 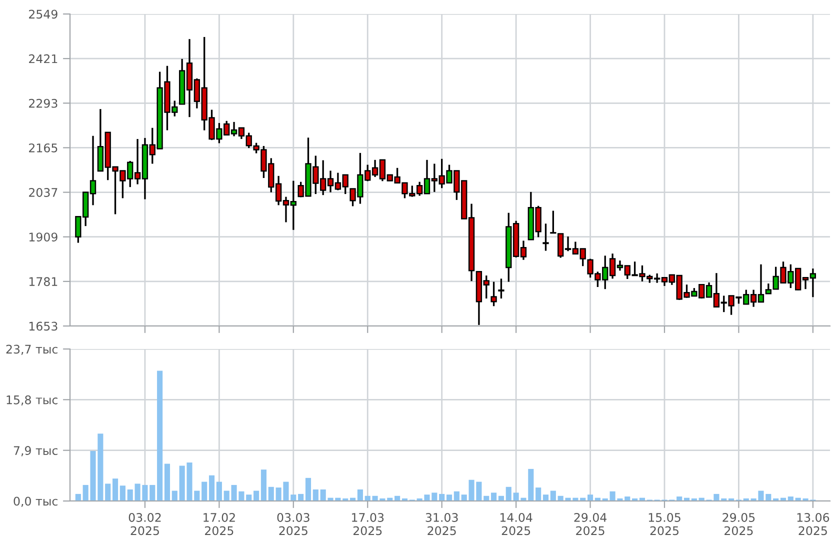 I want to click on y-tick-label: 1653, so click(x=43, y=326).